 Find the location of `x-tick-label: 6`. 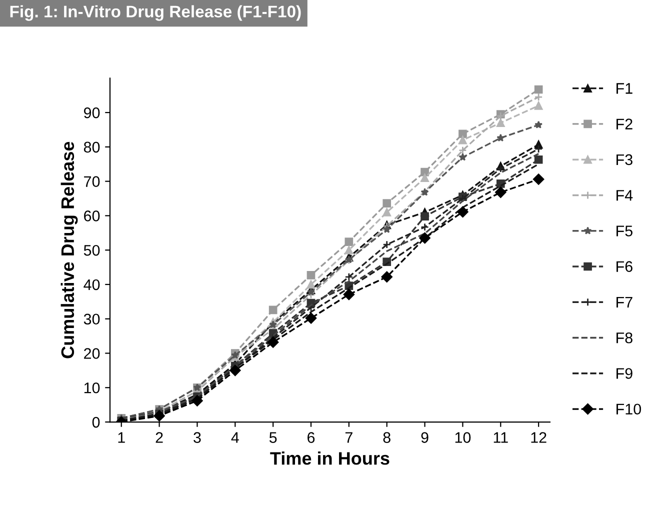

x-tick-label: 6 is located at coordinates (311, 437).